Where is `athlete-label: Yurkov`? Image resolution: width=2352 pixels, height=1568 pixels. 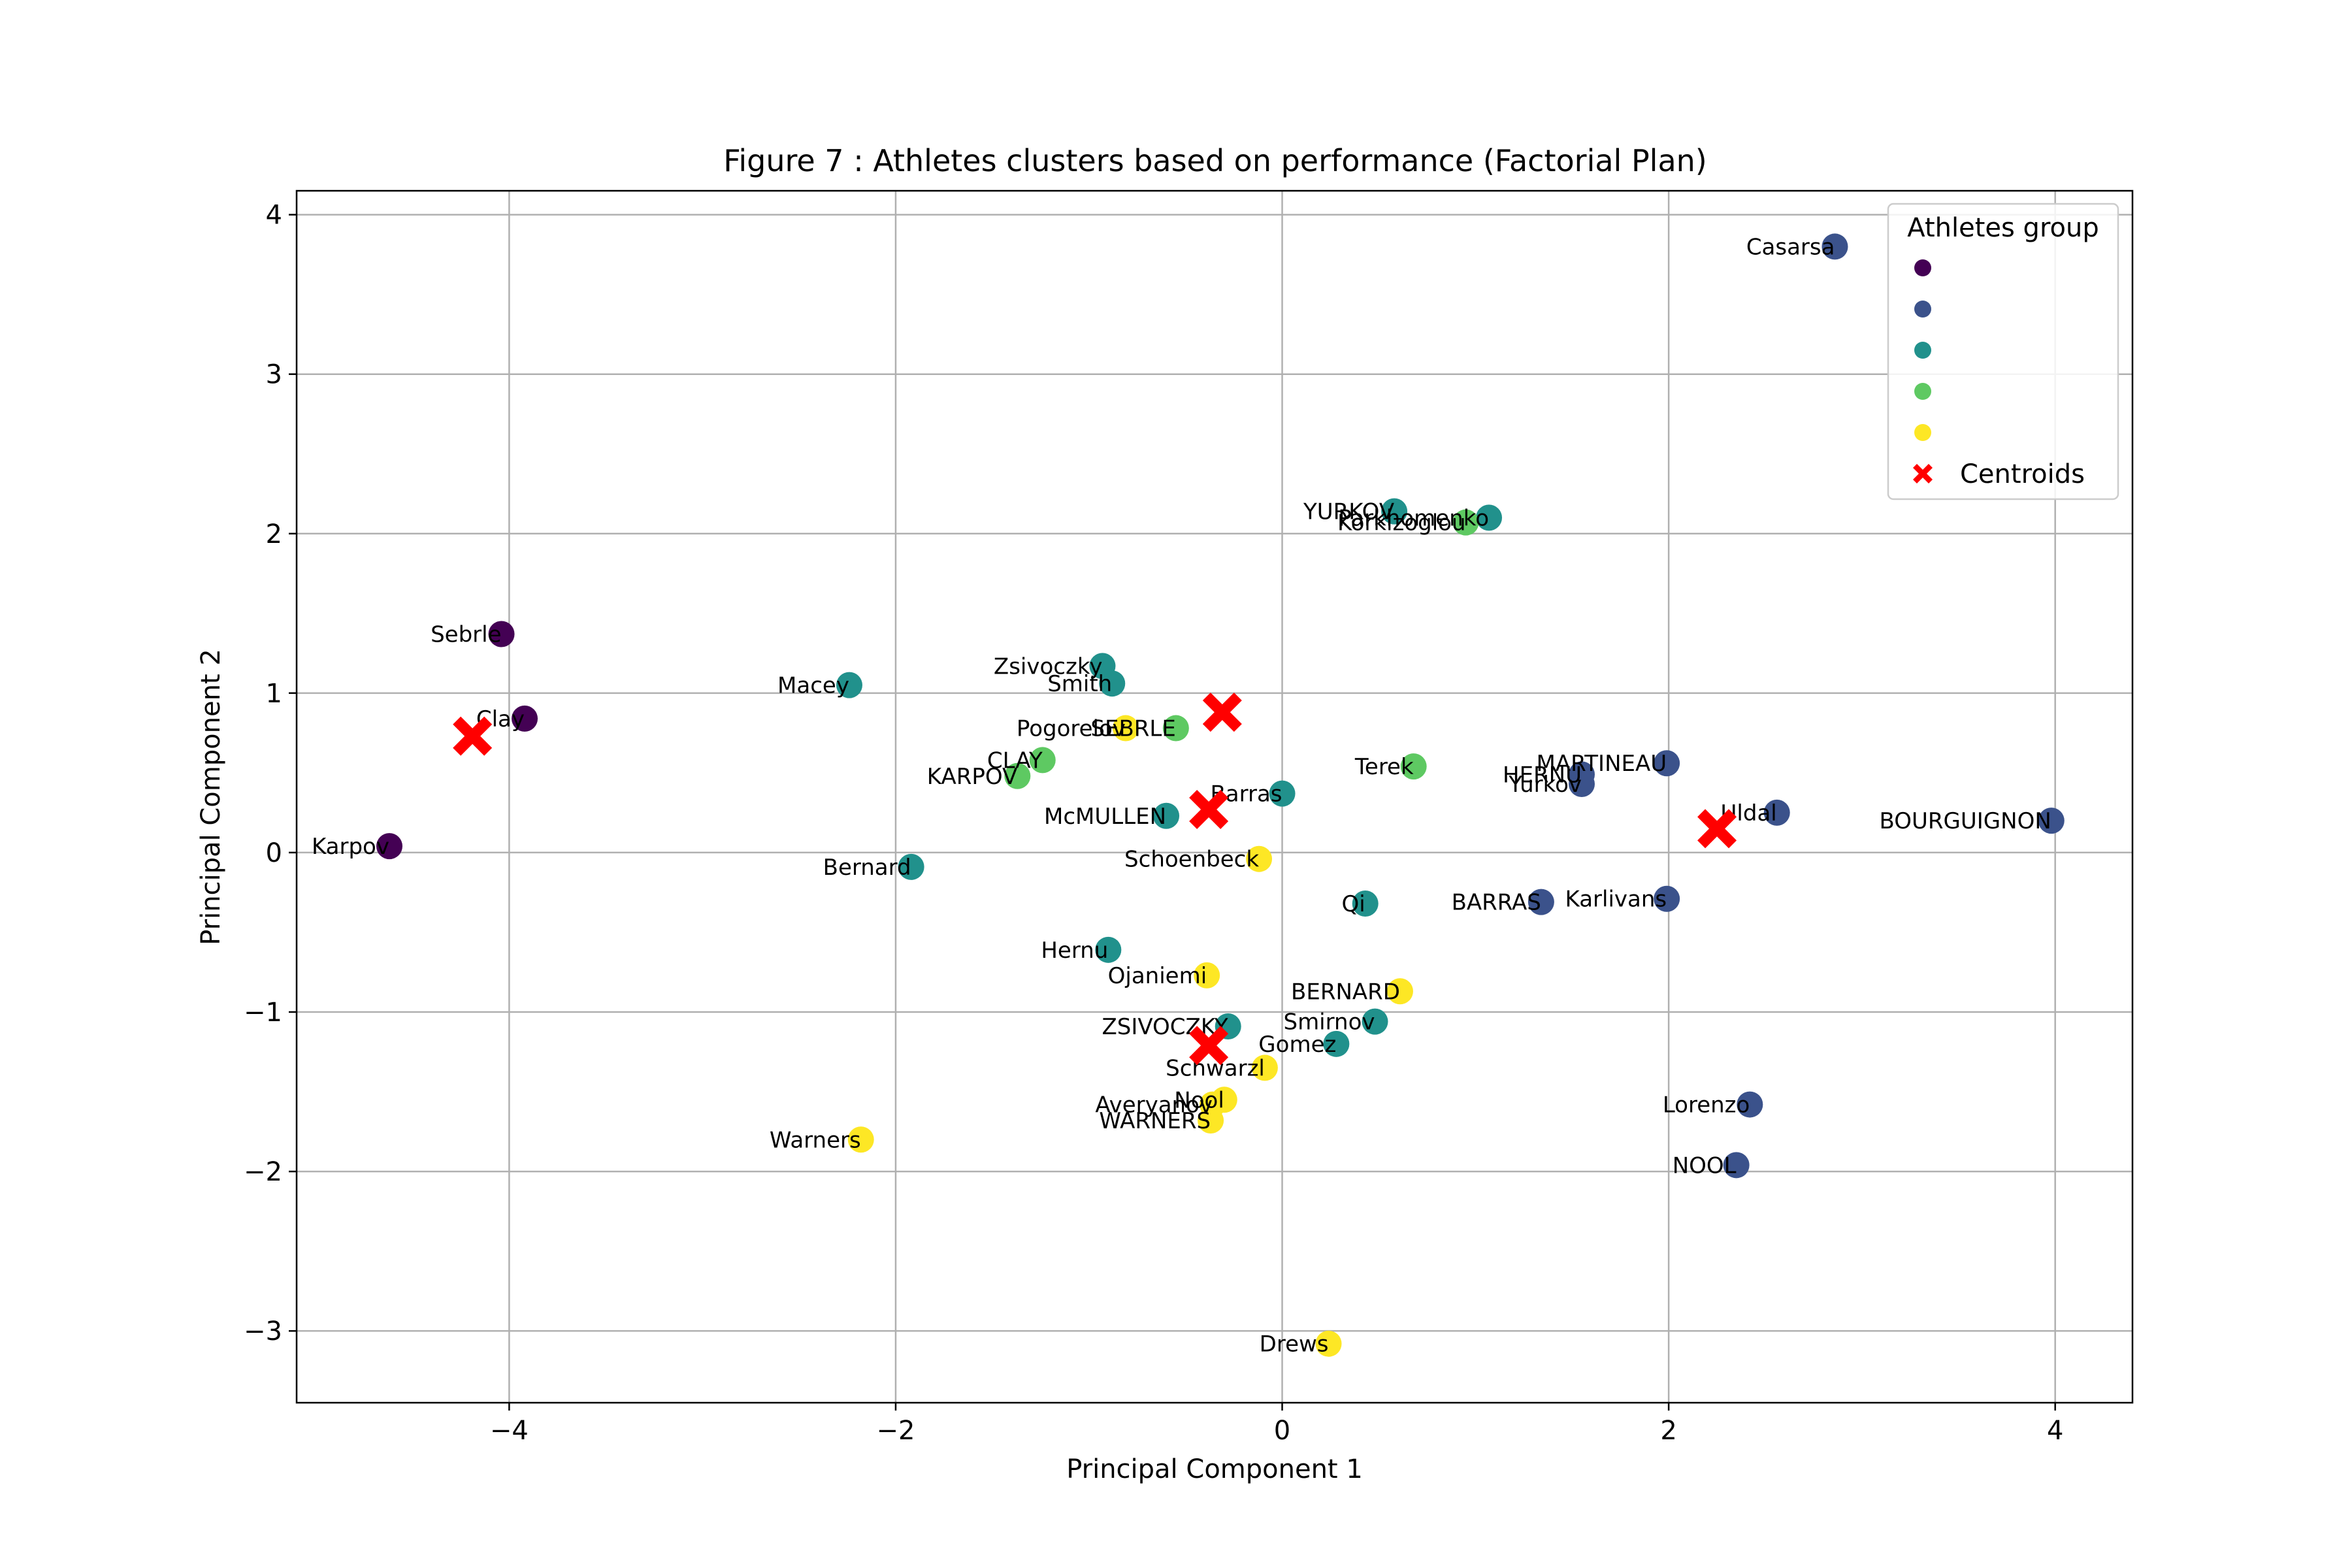 athlete-label: Yurkov is located at coordinates (1545, 785).